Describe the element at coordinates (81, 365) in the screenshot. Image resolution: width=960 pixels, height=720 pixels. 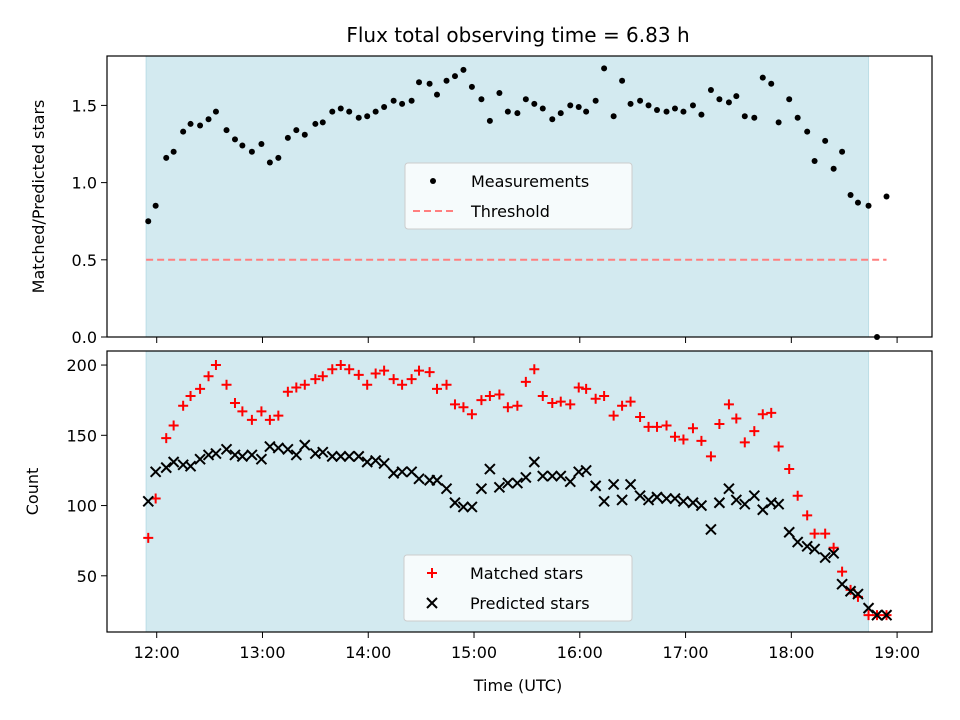
I see `y-tick-label: 200` at that location.